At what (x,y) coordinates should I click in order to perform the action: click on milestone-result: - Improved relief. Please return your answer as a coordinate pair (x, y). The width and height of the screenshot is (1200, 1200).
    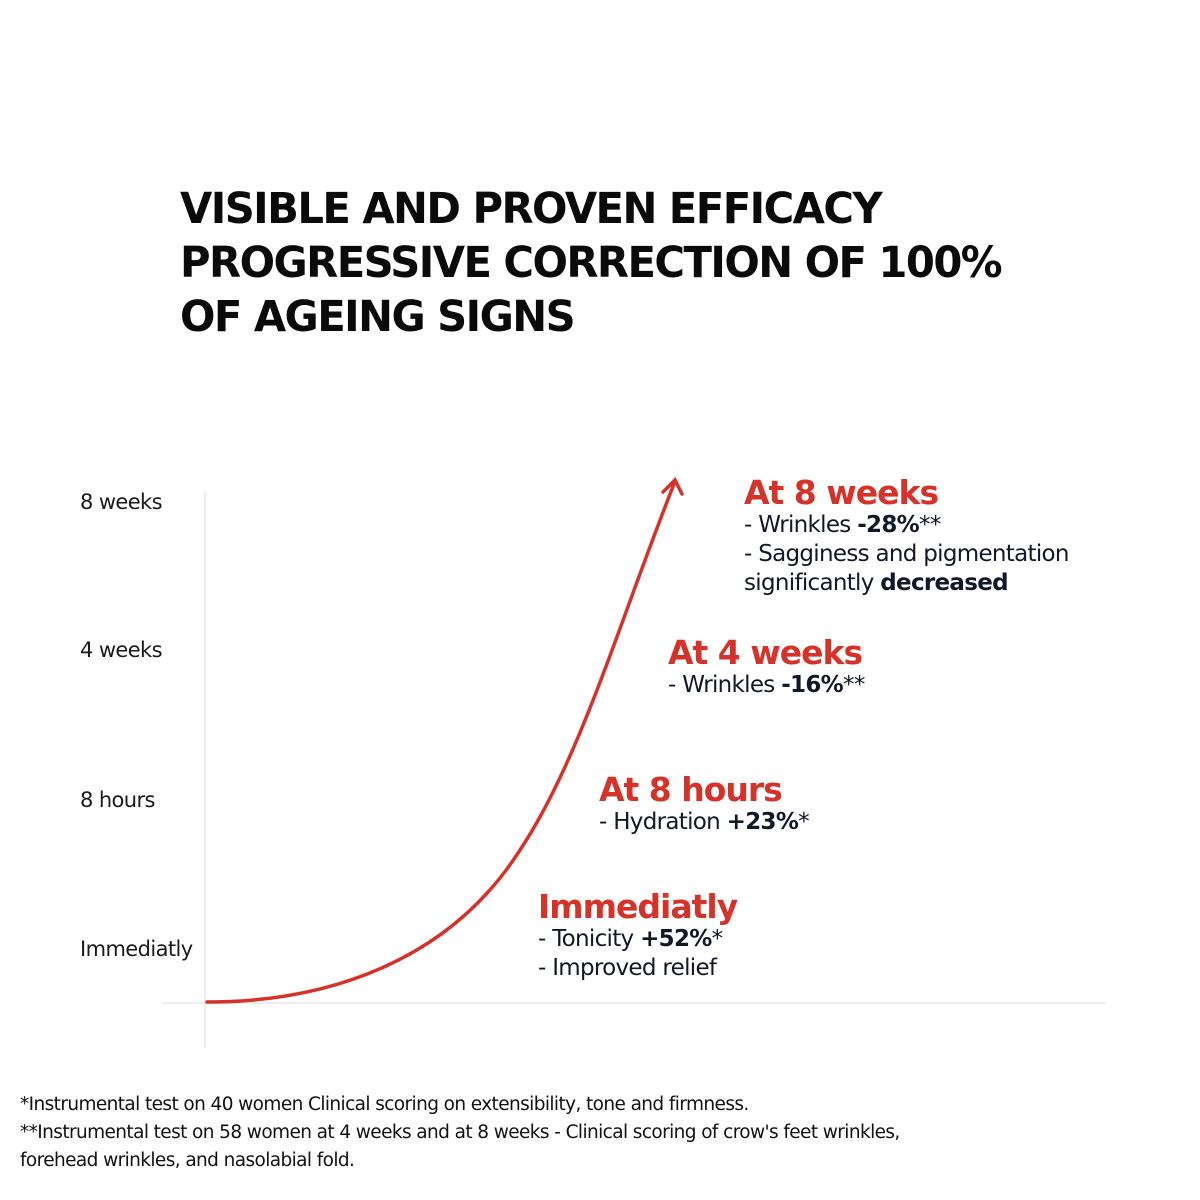
    Looking at the image, I should click on (627, 968).